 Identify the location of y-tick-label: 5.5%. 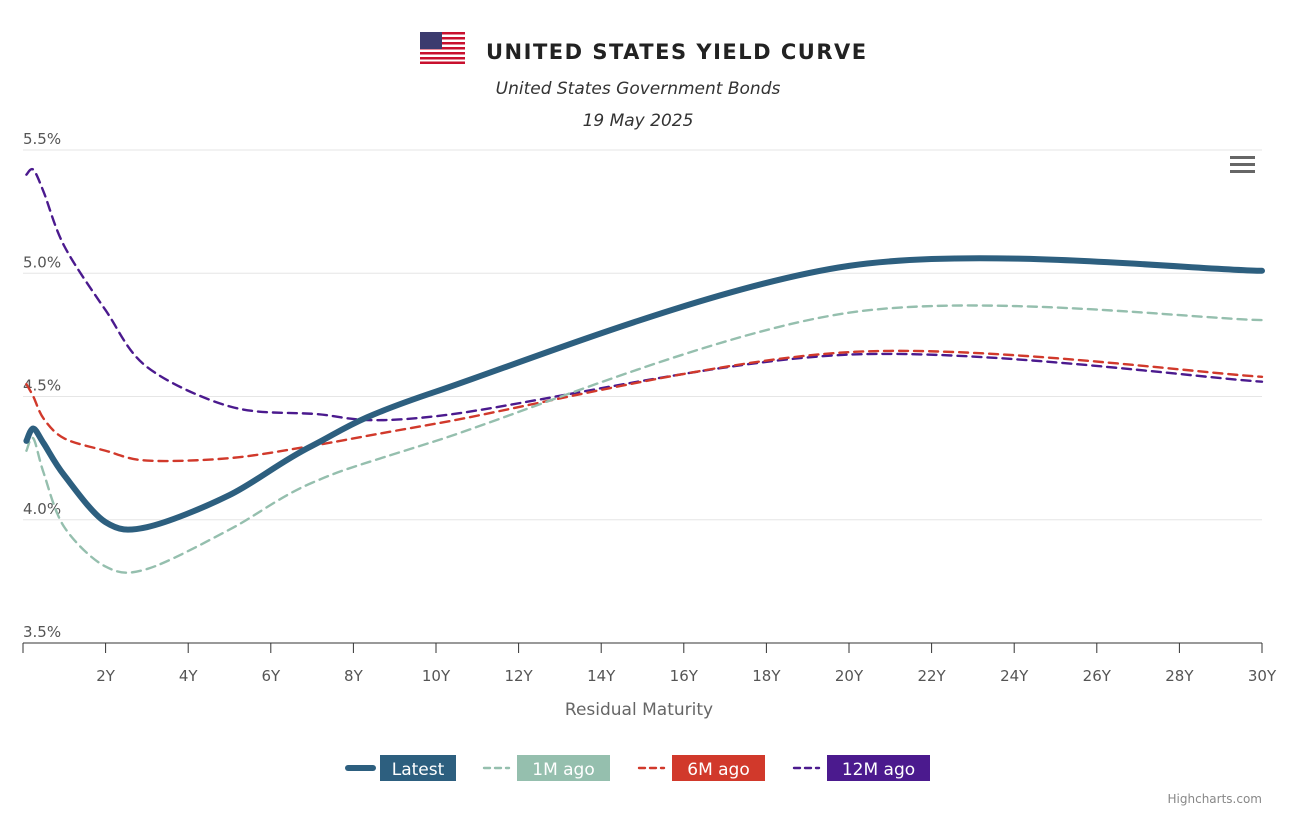
(42, 139).